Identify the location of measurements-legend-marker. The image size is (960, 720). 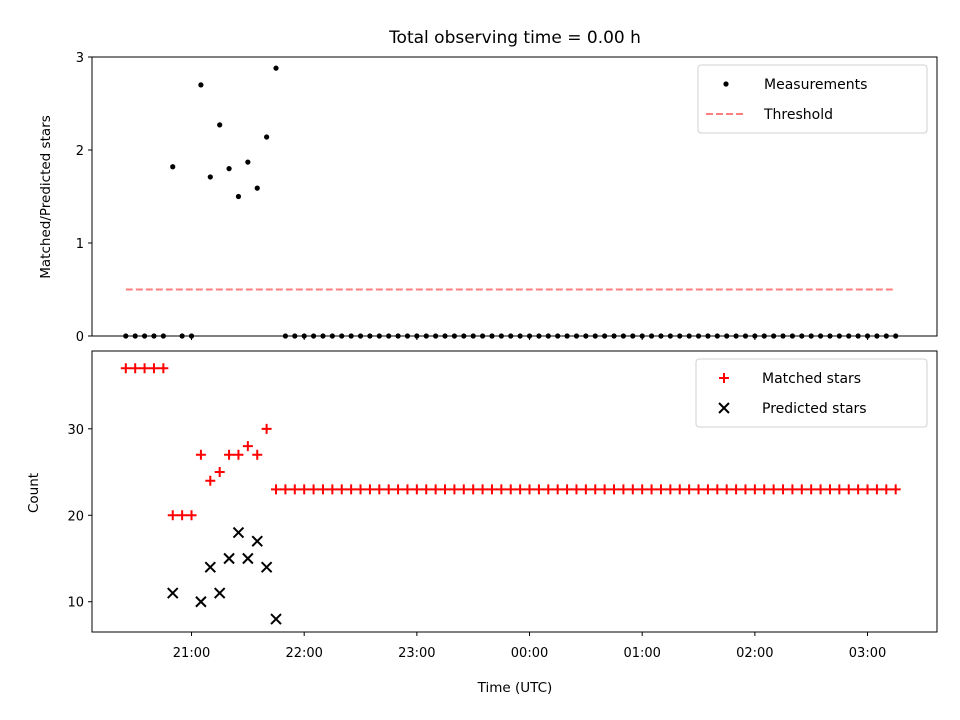
(726, 84).